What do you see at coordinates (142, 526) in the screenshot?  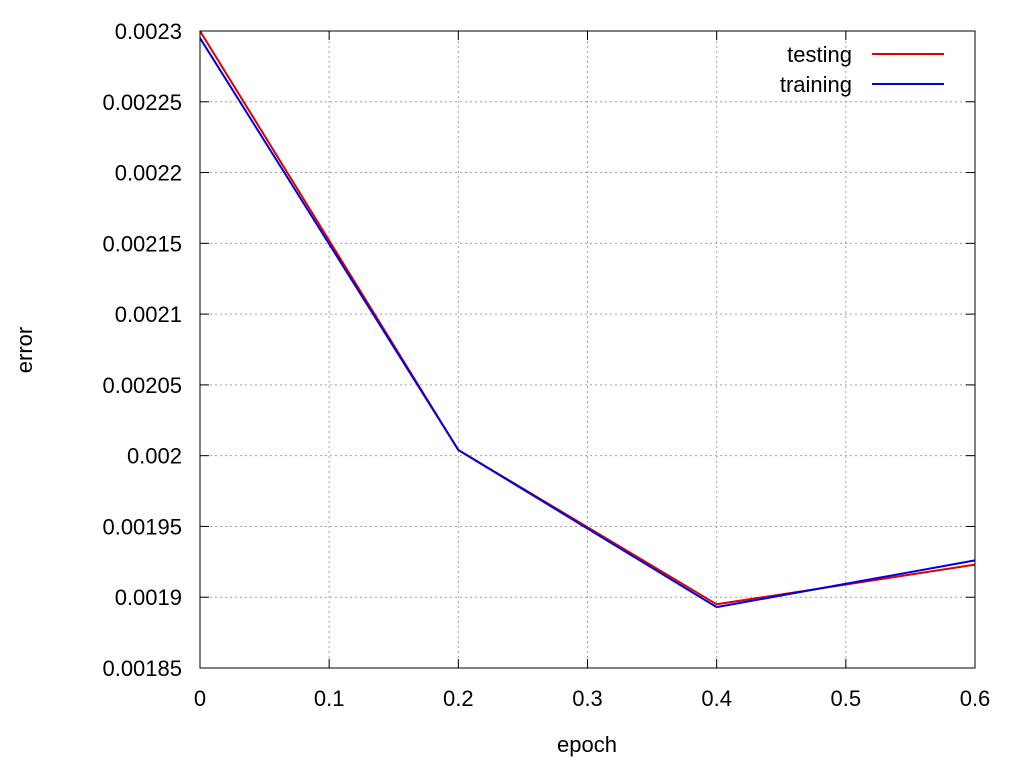 I see `y-tick-label: 0.00195` at bounding box center [142, 526].